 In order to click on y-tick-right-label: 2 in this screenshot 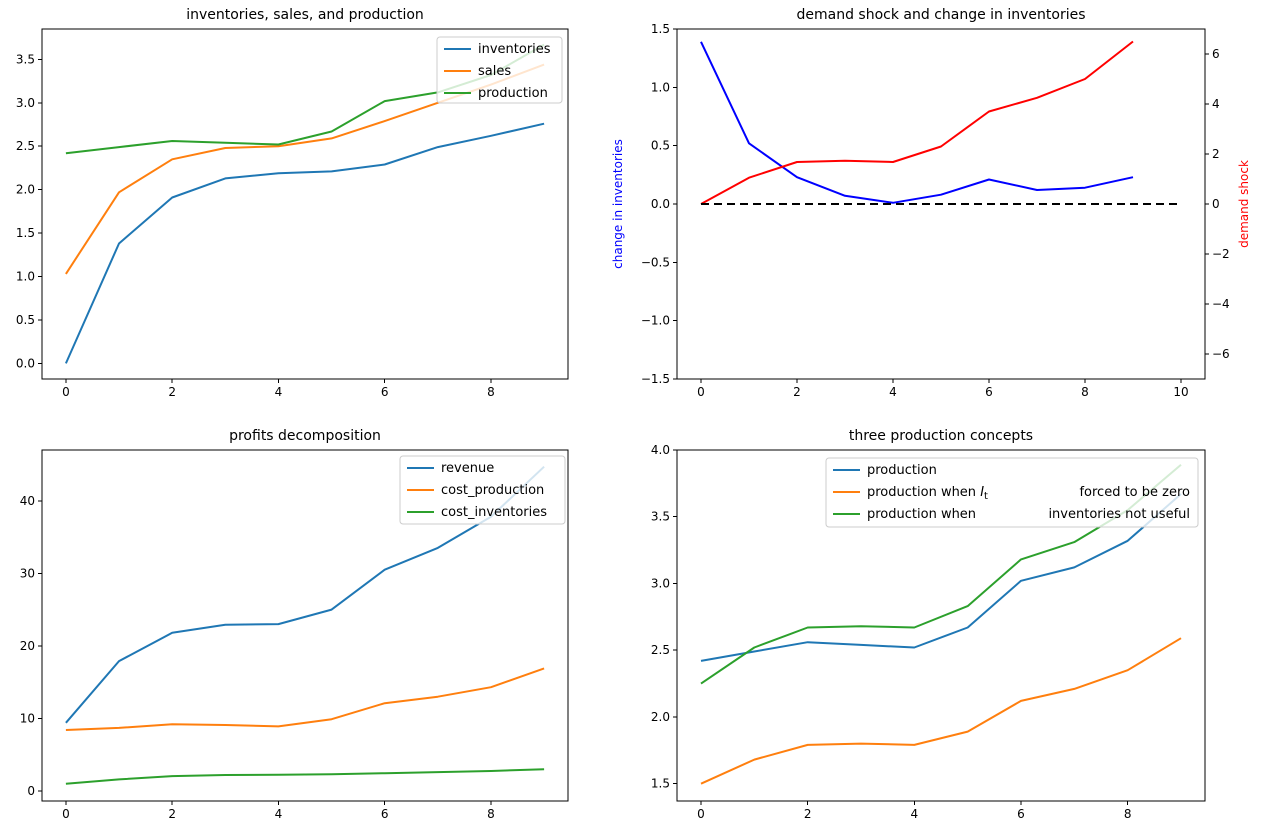, I will do `click(1216, 154)`.